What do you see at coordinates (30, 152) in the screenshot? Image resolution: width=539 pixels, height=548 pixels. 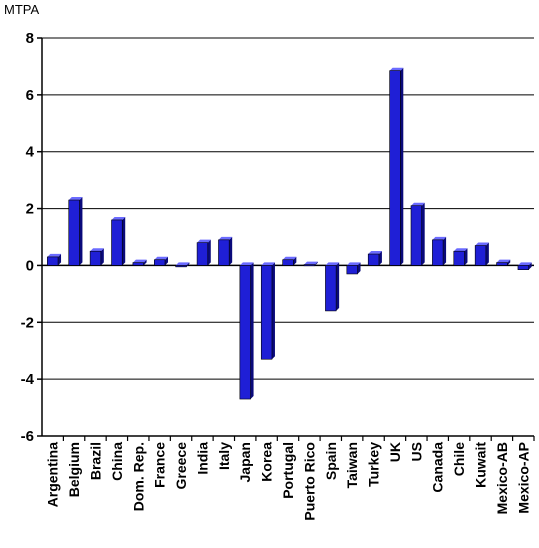 I see `y-tick-label: 4` at bounding box center [30, 152].